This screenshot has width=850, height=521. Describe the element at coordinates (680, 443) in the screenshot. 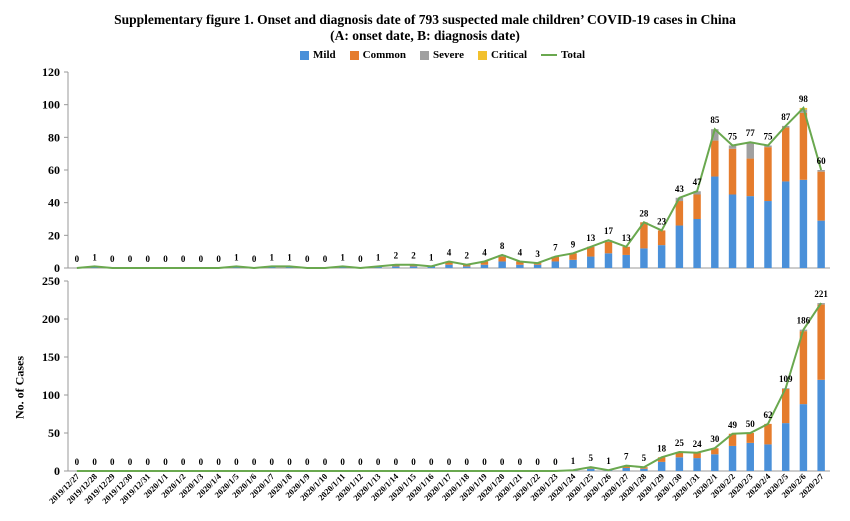

I see `data-label-b: 25` at that location.